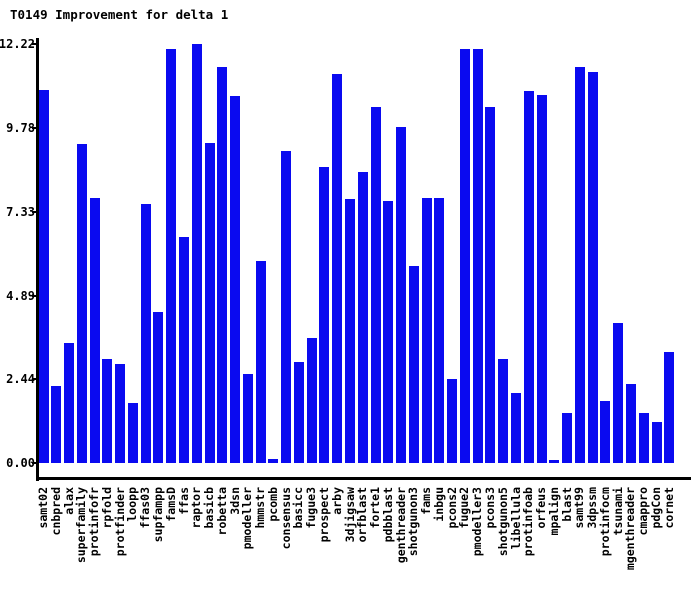 The height and width of the screenshot is (590, 700). I want to click on bar-famsD, so click(171, 255).